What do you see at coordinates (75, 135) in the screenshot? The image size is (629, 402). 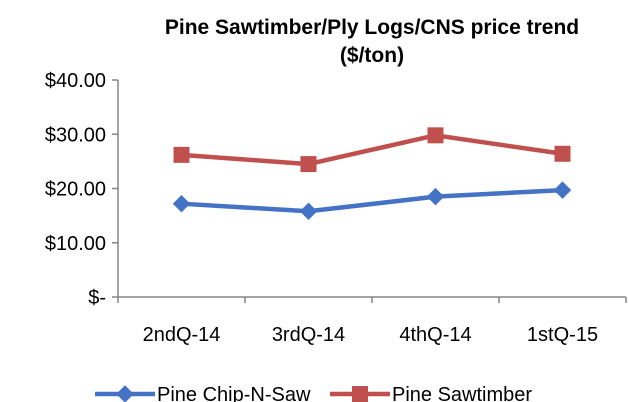 I see `y-tick-label: $30.00` at bounding box center [75, 135].